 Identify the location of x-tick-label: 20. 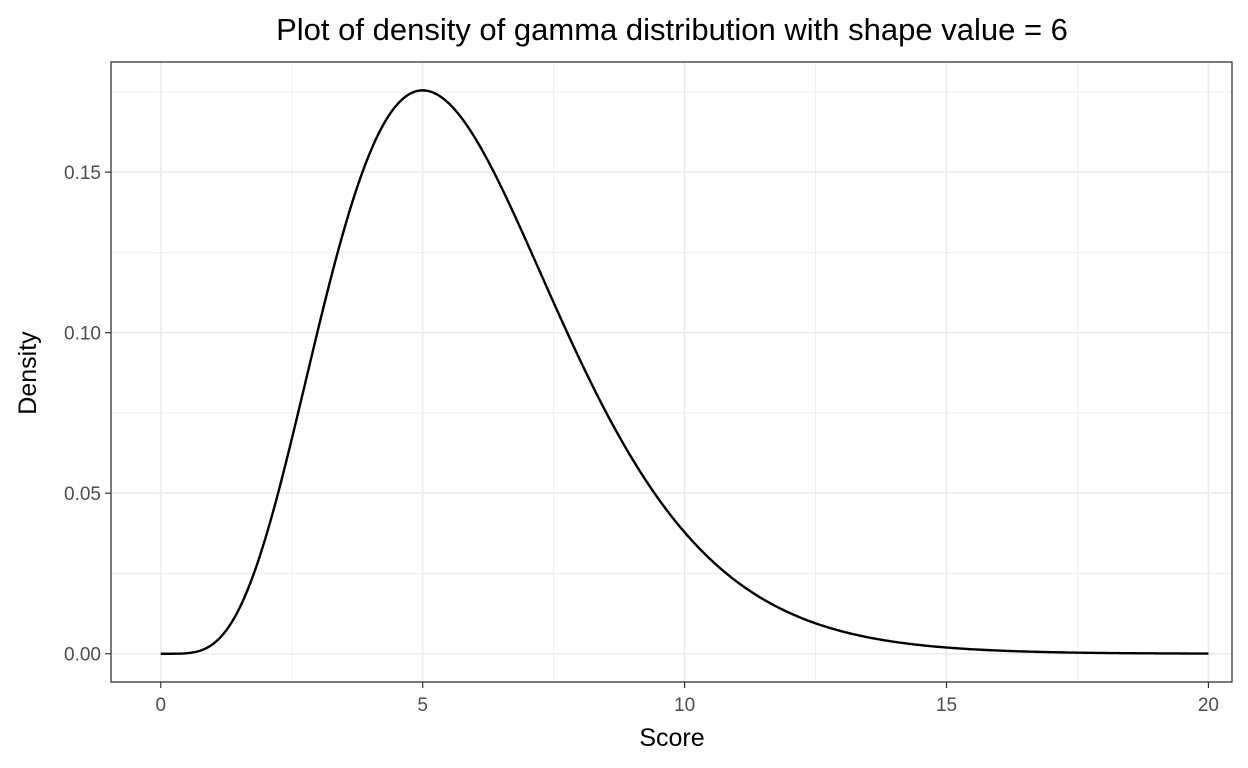
(1208, 705).